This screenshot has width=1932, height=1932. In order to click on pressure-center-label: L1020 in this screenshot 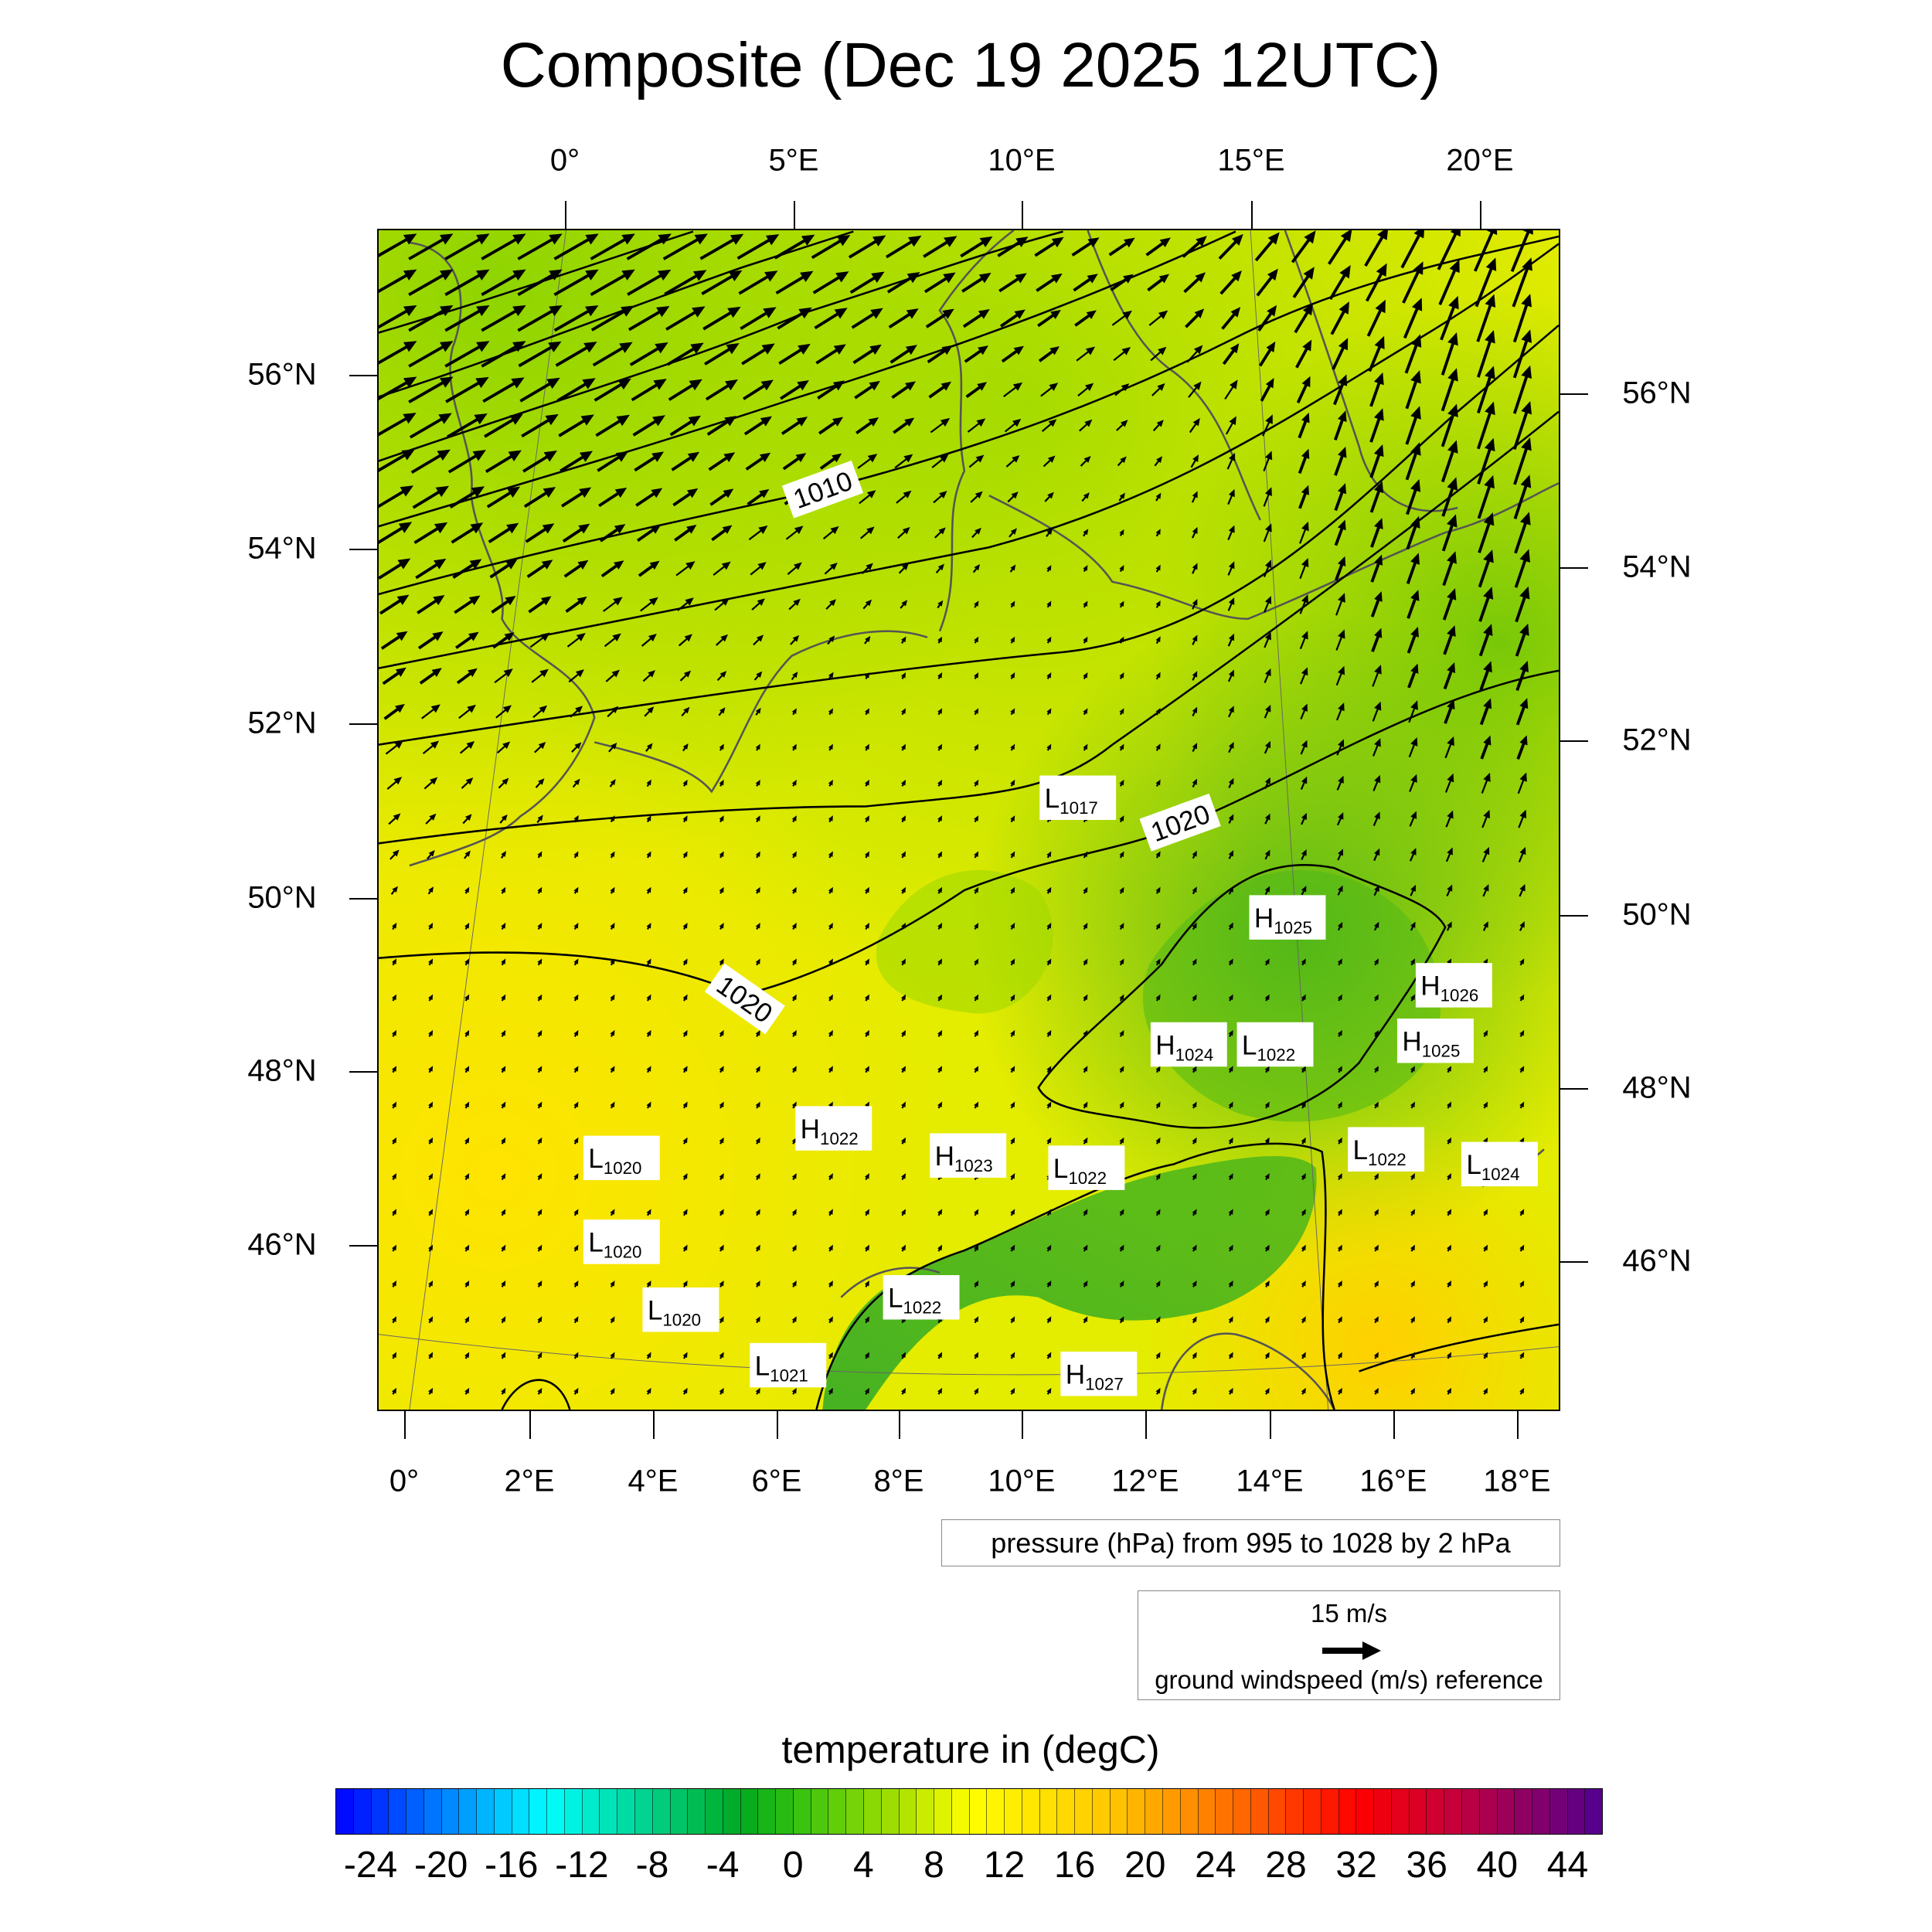, I will do `click(681, 1310)`.